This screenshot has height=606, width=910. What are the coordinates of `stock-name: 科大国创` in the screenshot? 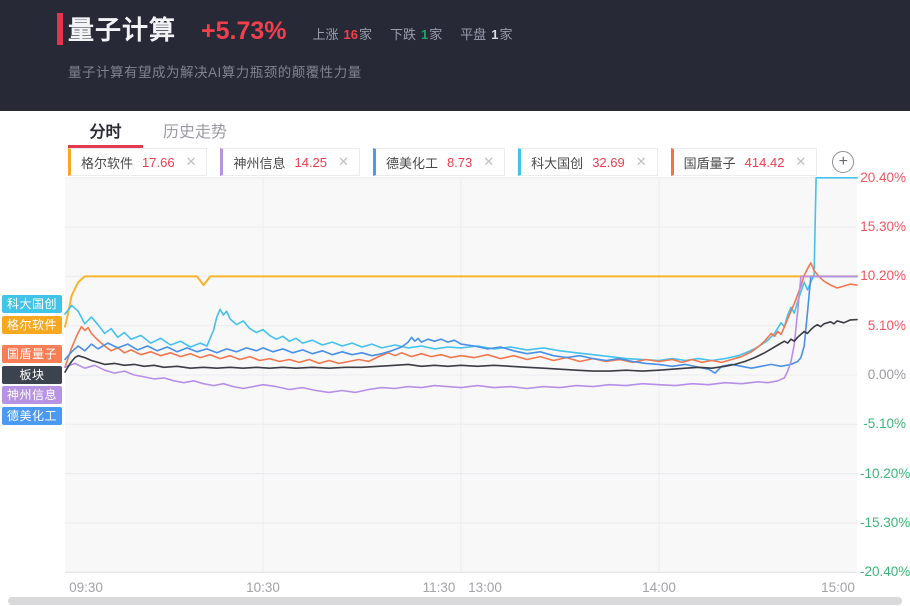 It's located at (557, 163).